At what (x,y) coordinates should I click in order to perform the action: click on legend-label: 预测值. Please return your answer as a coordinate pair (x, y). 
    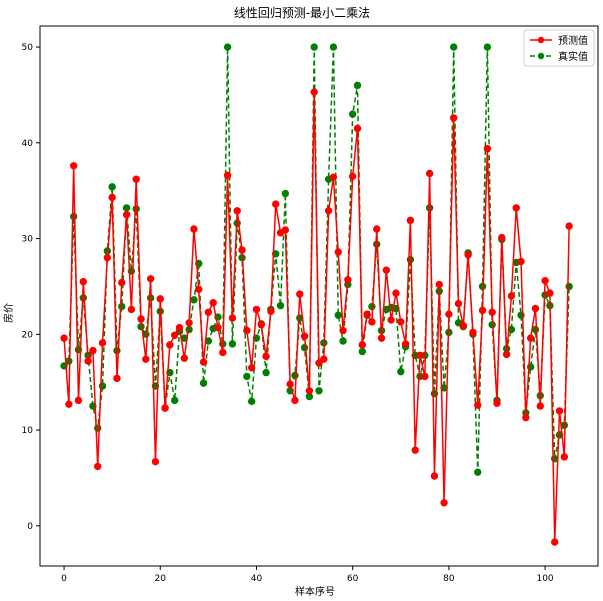
    Looking at the image, I should click on (573, 40).